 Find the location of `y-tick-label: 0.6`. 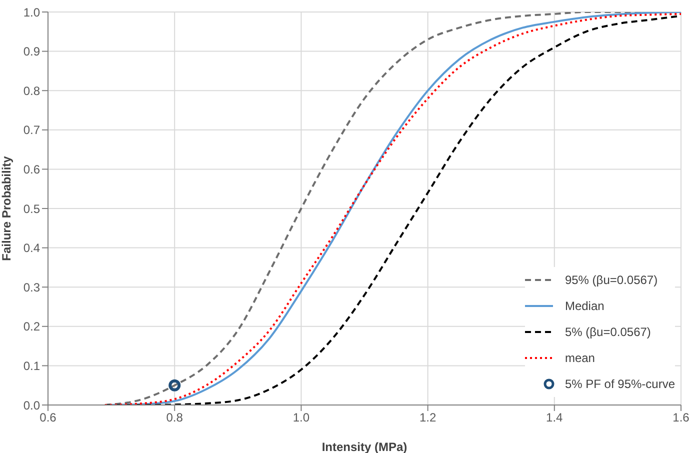

y-tick-label: 0.6 is located at coordinates (31, 169).